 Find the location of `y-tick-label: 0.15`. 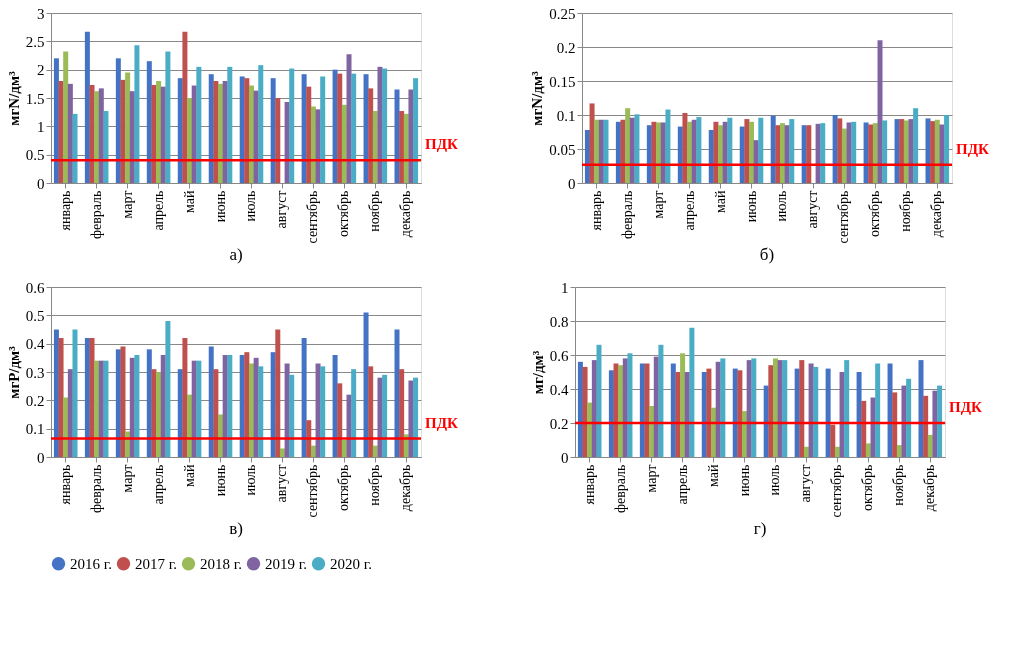

y-tick-label: 0.15 is located at coordinates (562, 81).